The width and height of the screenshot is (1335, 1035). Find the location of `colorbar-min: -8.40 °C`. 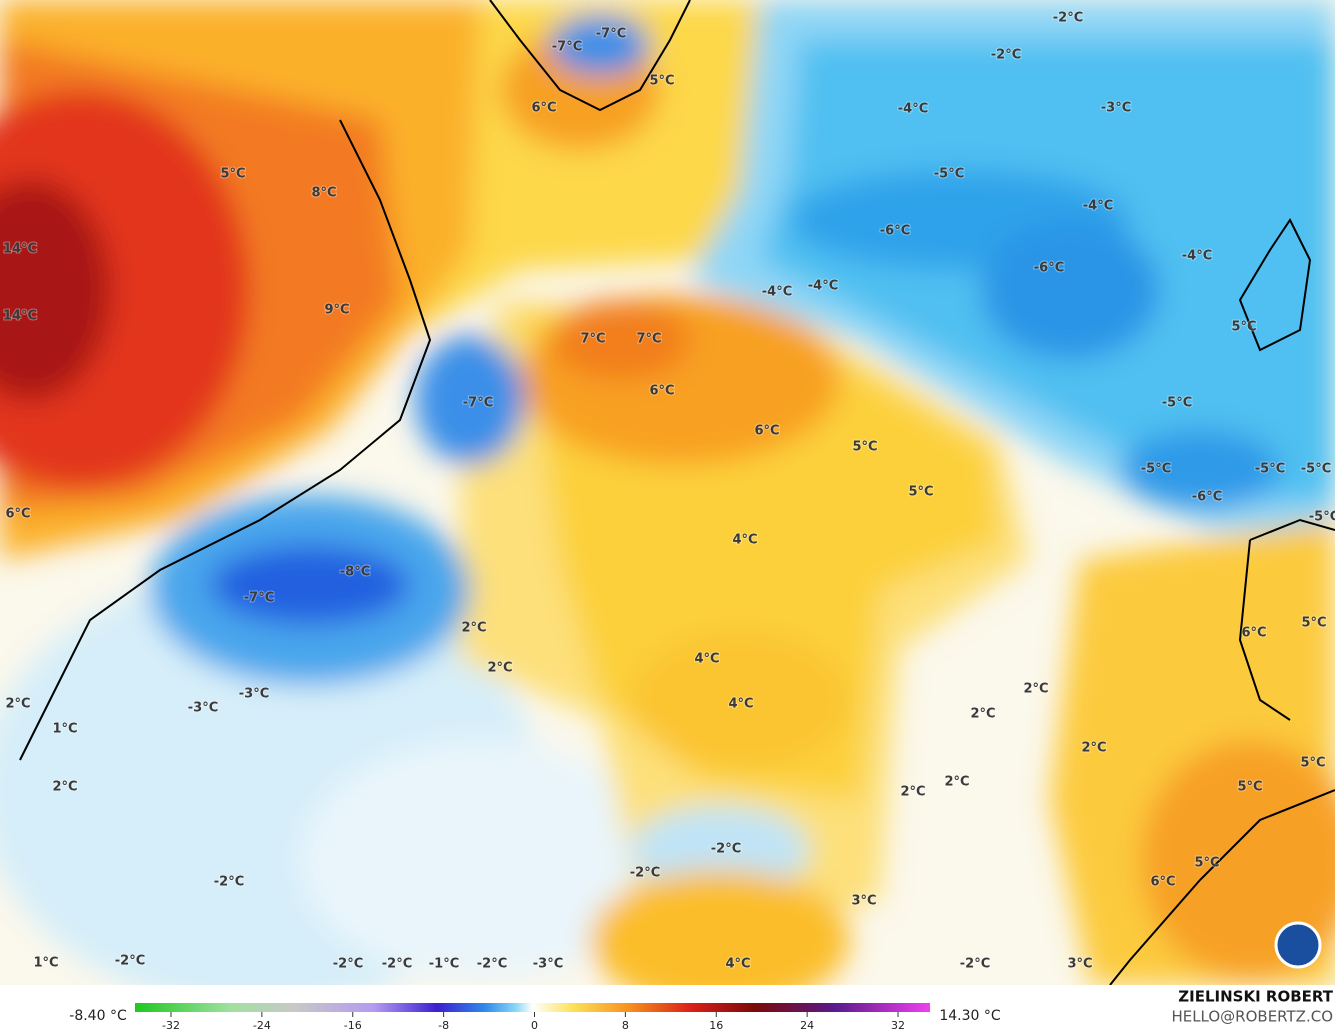

colorbar-min: -8.40 °C is located at coordinates (98, 1016).